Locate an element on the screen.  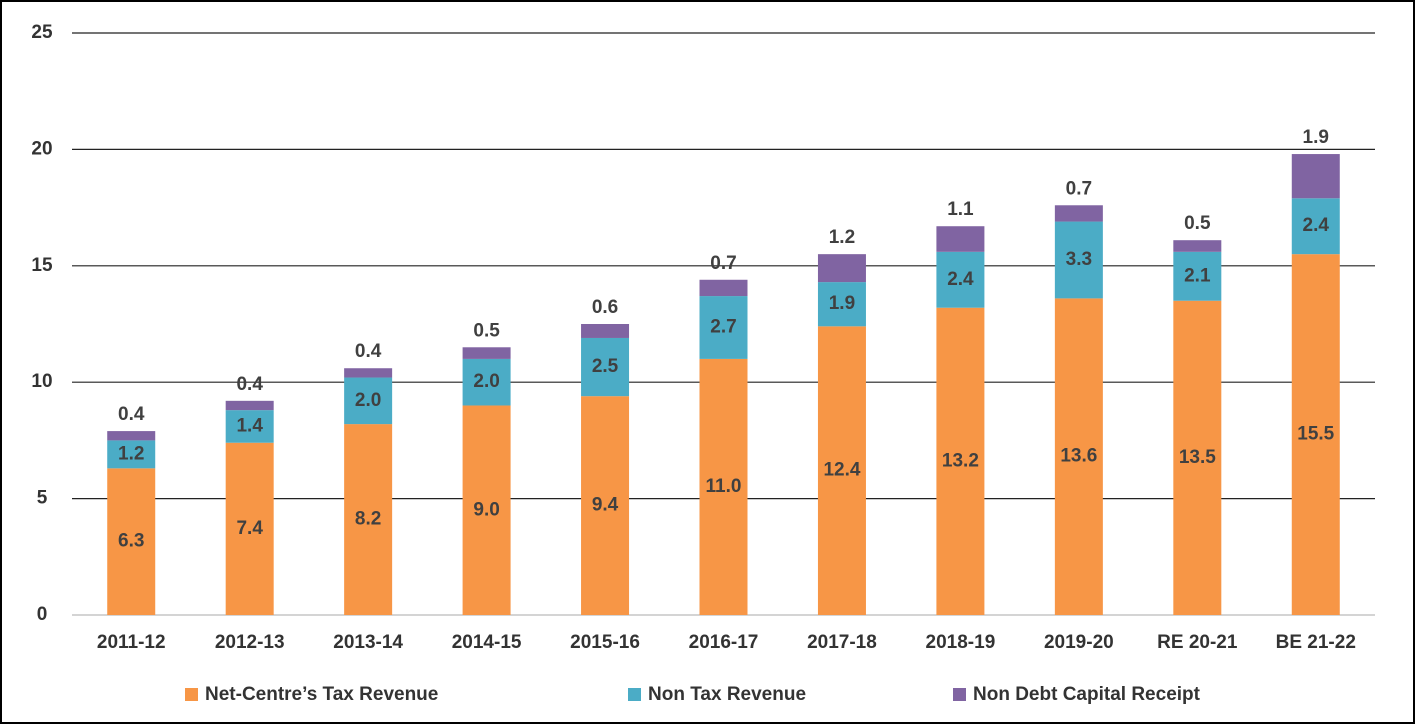
data-label: 2.1 is located at coordinates (1197, 275).